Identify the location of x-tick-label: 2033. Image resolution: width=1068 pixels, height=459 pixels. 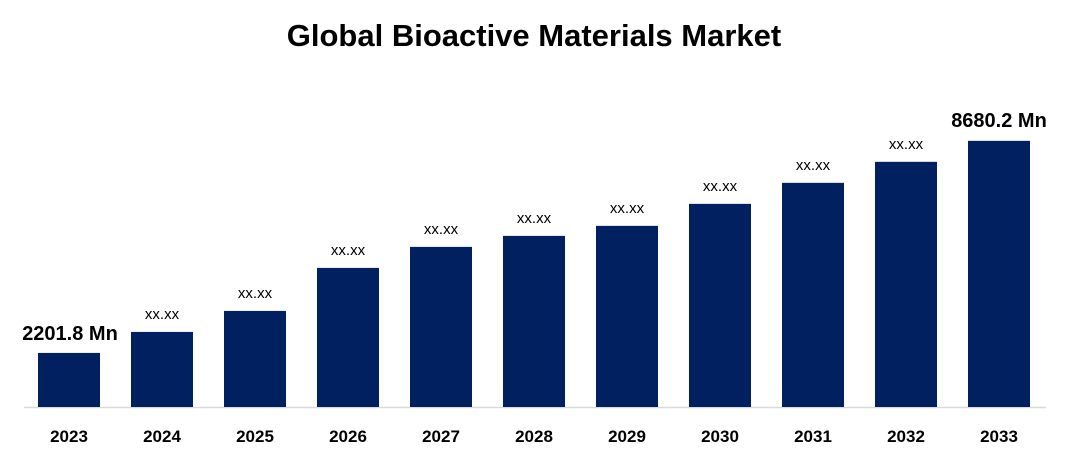
(999, 436).